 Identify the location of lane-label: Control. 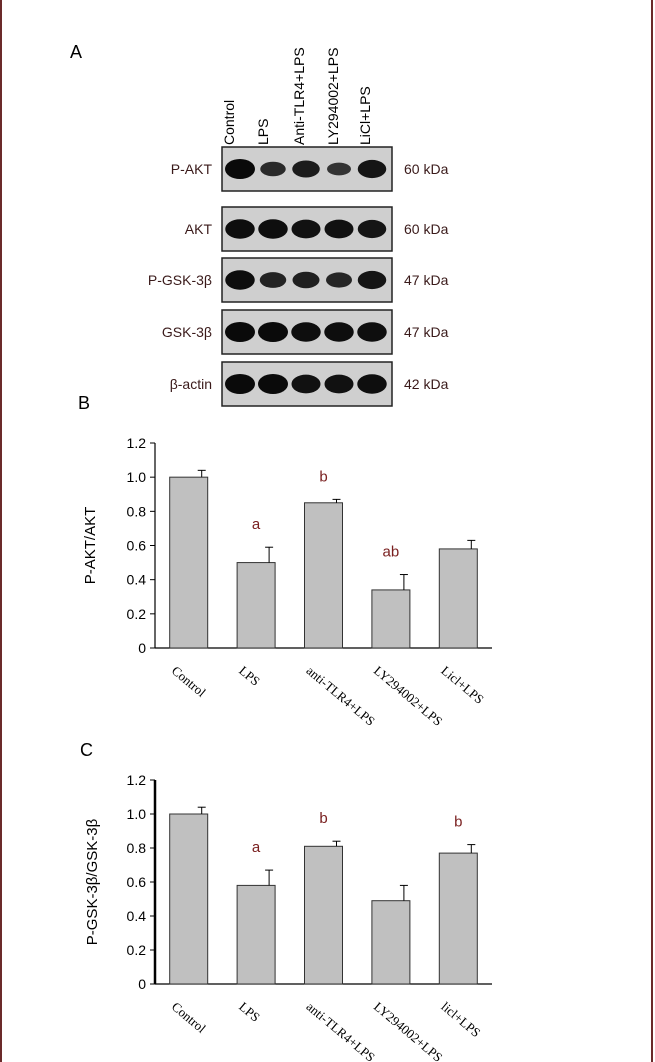
(229, 122).